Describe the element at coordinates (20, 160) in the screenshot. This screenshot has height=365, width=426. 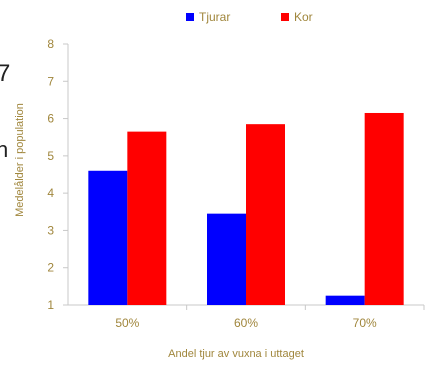
I see `y-axis-title: Medelålder i population` at that location.